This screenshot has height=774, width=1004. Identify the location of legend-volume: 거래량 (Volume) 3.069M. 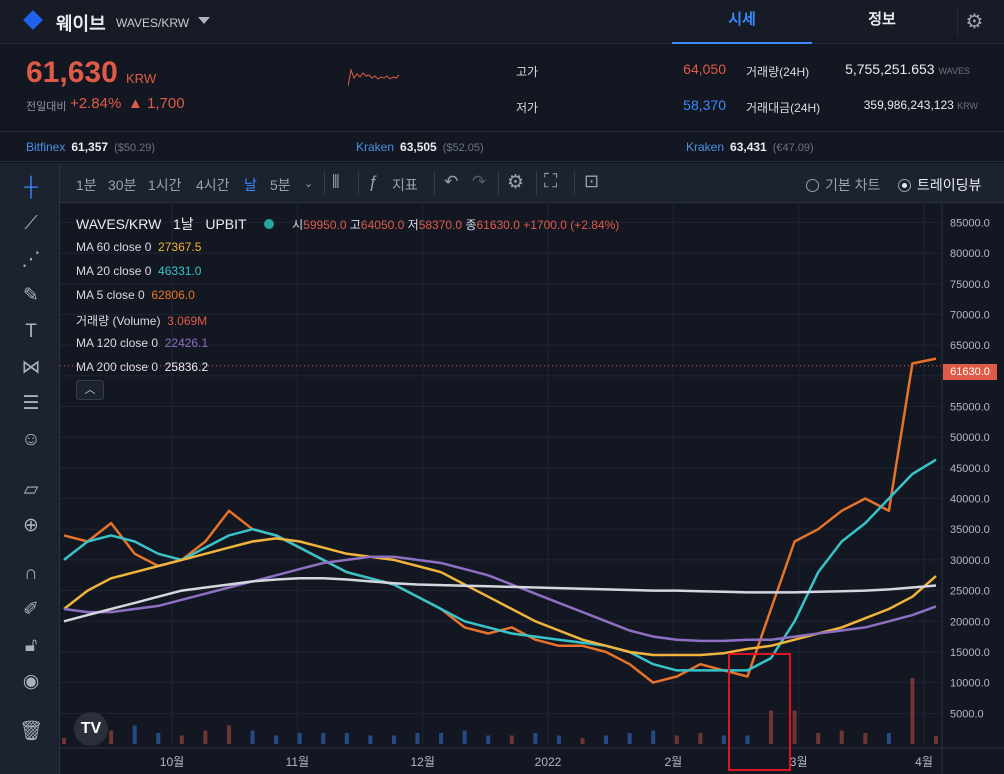
(142, 321).